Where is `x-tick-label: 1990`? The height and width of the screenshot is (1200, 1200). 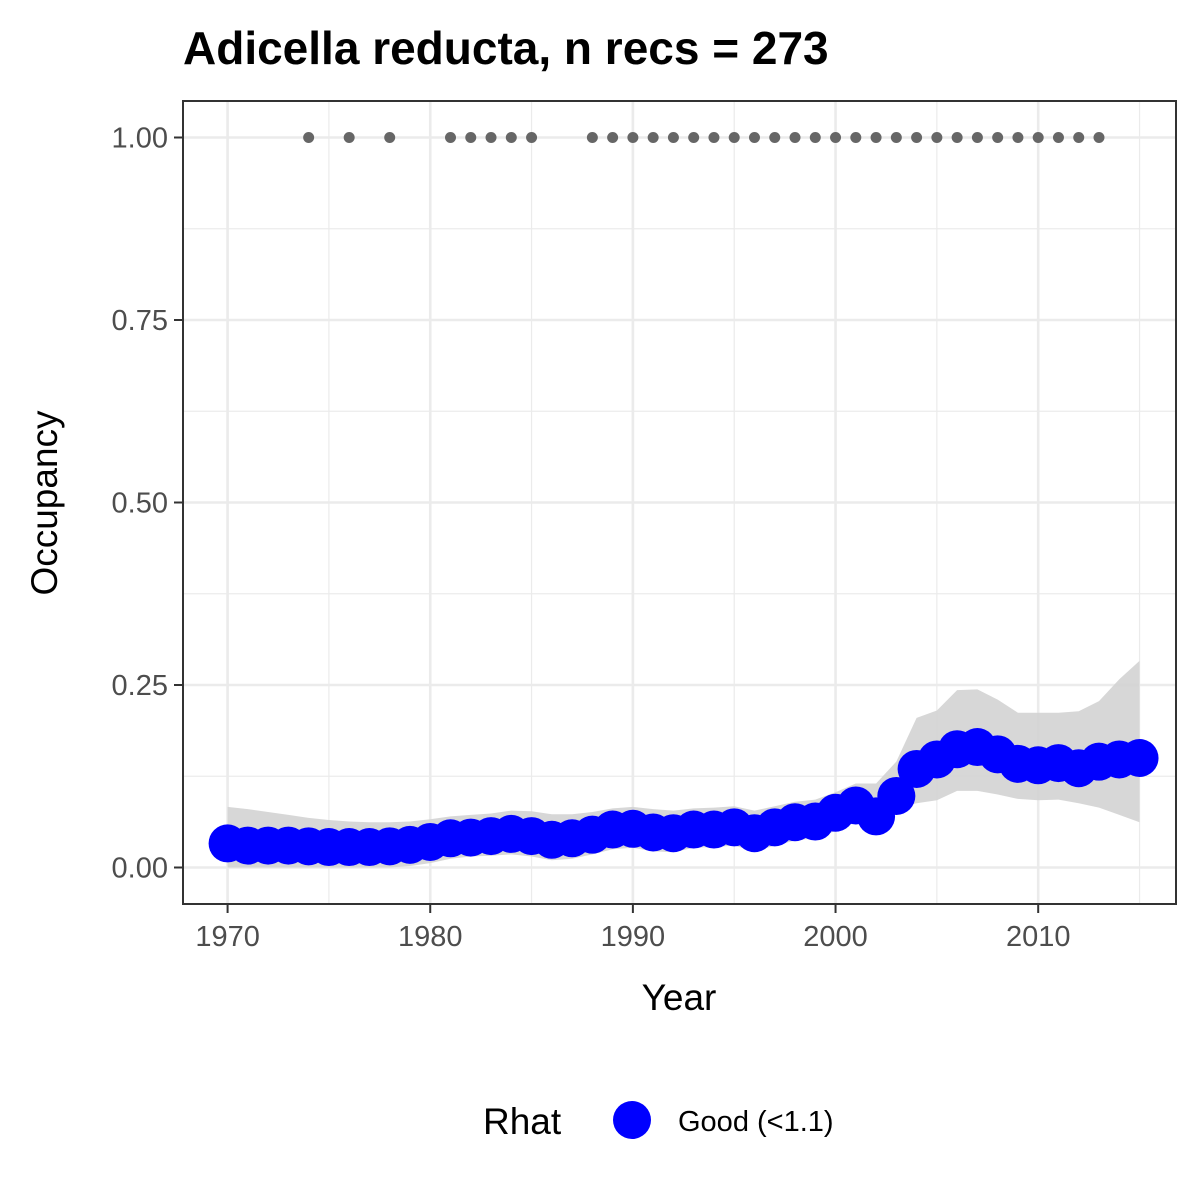
x-tick-label: 1990 is located at coordinates (633, 937).